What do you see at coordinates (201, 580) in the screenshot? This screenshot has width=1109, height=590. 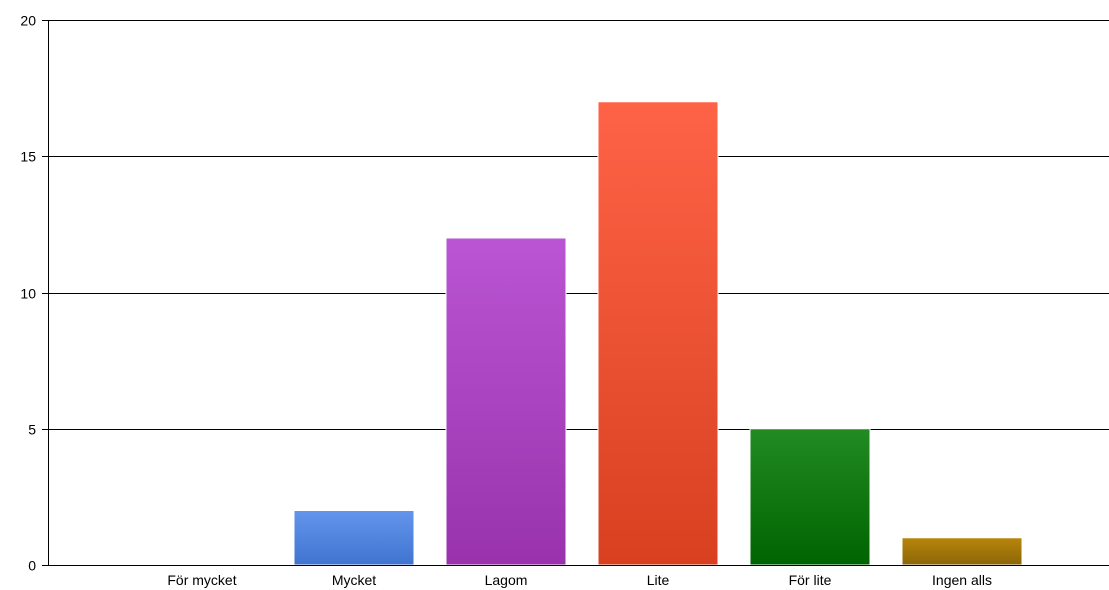 I see `x-tick-label: För mycket` at bounding box center [201, 580].